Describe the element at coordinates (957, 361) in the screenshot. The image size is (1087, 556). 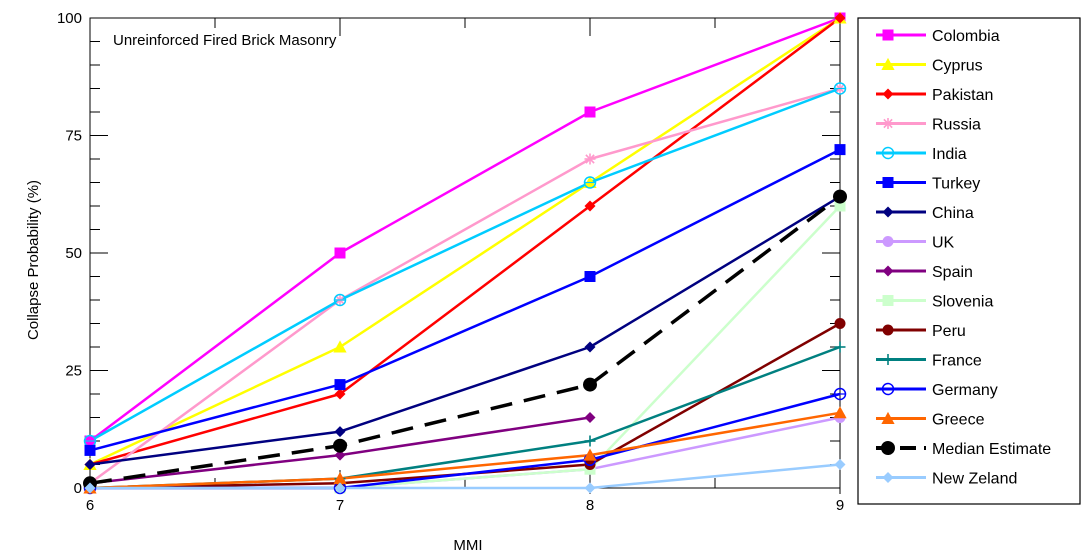
I see `legend-label-france: France` at that location.